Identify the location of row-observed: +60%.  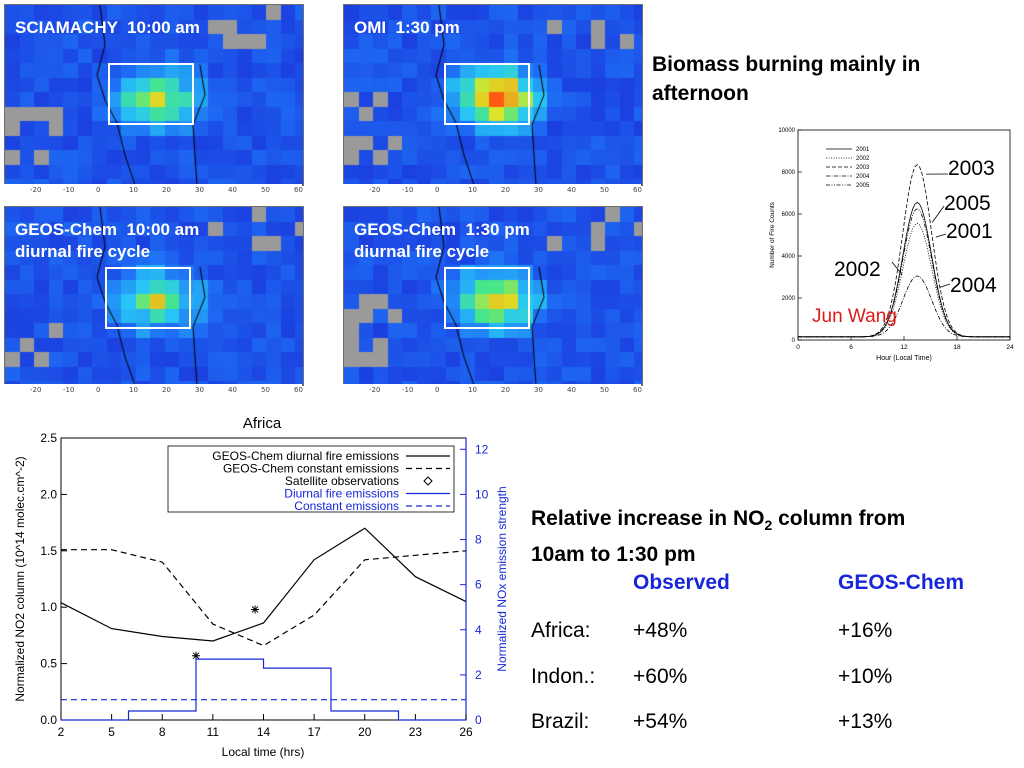
(660, 676).